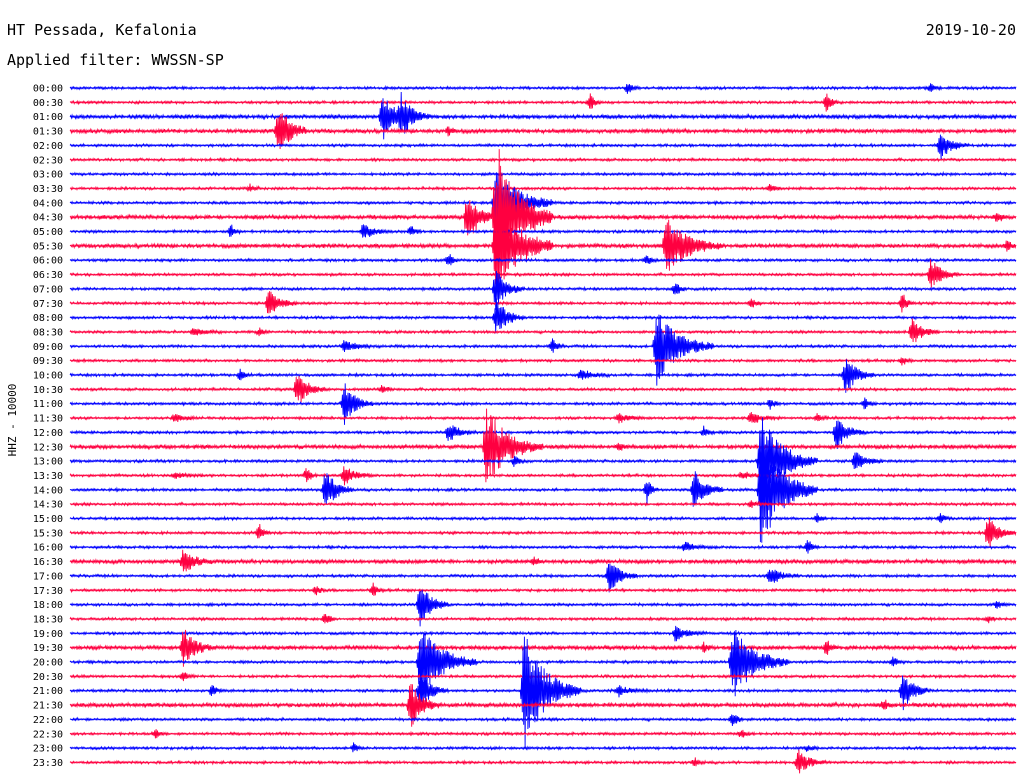 The height and width of the screenshot is (780, 1024). Describe the element at coordinates (48, 763) in the screenshot. I see `time-label: 23:30` at that location.